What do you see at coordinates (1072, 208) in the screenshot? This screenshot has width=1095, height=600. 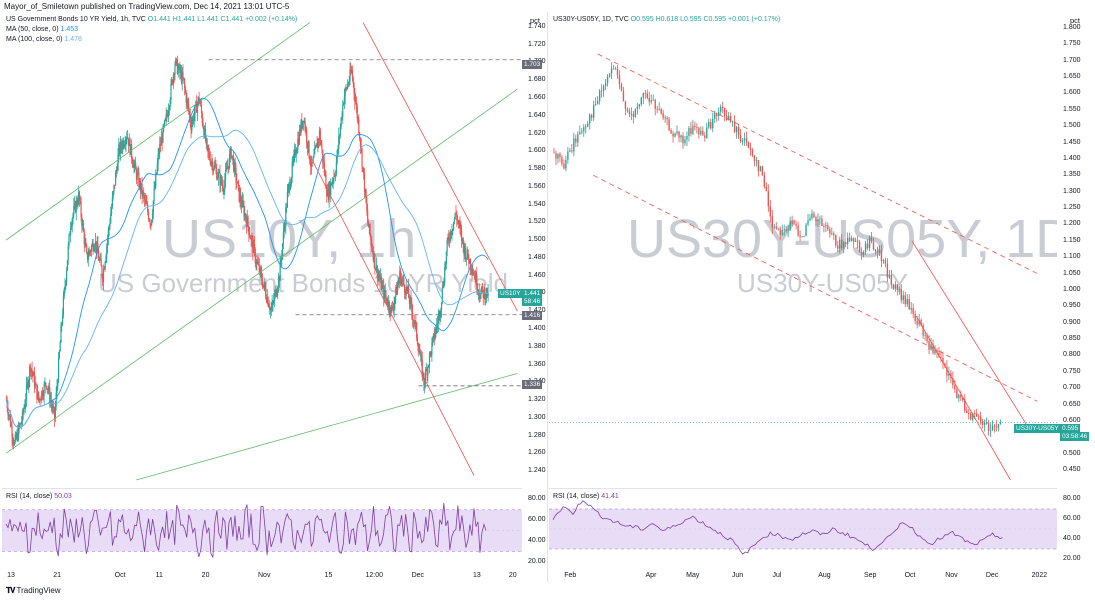 I see `right-price-tick: 1.250` at bounding box center [1072, 208].